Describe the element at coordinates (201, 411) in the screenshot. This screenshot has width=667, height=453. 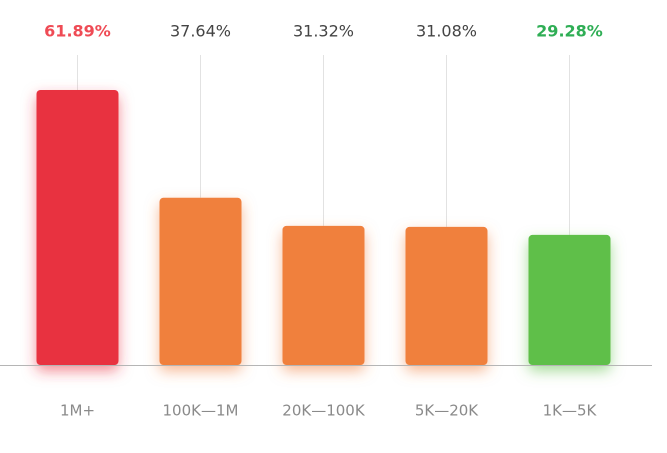
I see `x-tick-label: 100K—1M` at that location.